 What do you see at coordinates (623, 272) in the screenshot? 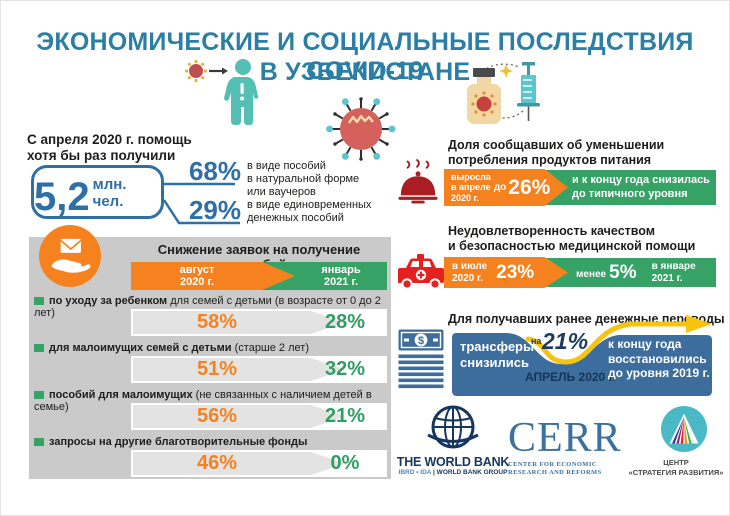
I see `health-to-value: 5%` at bounding box center [623, 272].